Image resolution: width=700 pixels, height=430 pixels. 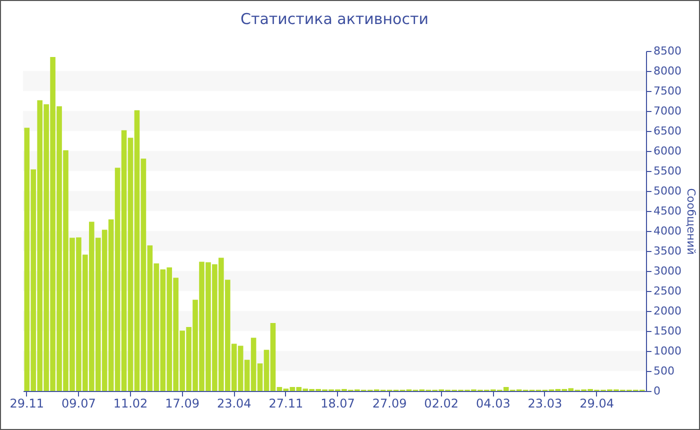 What do you see at coordinates (668, 151) in the screenshot?
I see `y-tick-label: 6000` at bounding box center [668, 151].